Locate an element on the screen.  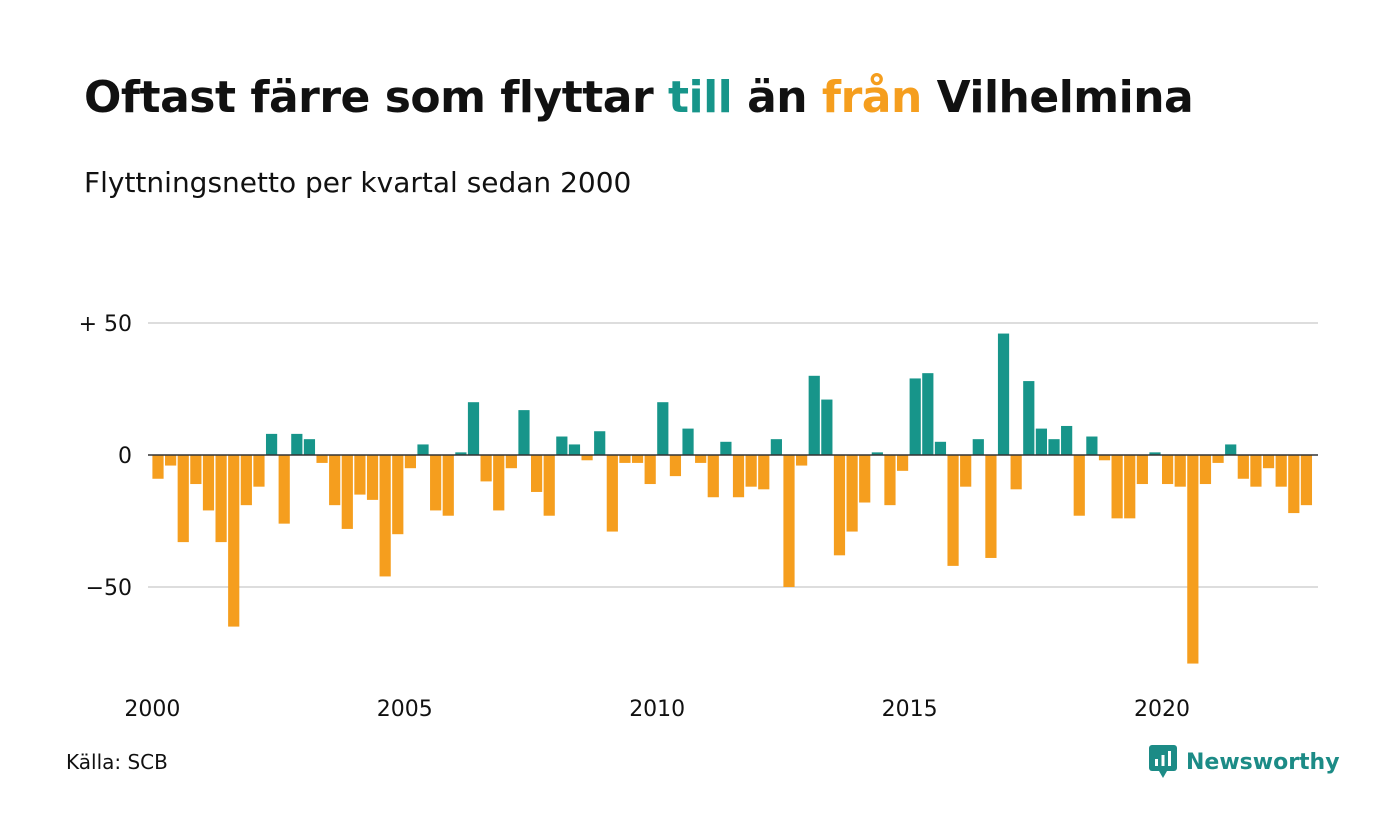
newsworthy-logo-icon is located at coordinates (1163, 761).